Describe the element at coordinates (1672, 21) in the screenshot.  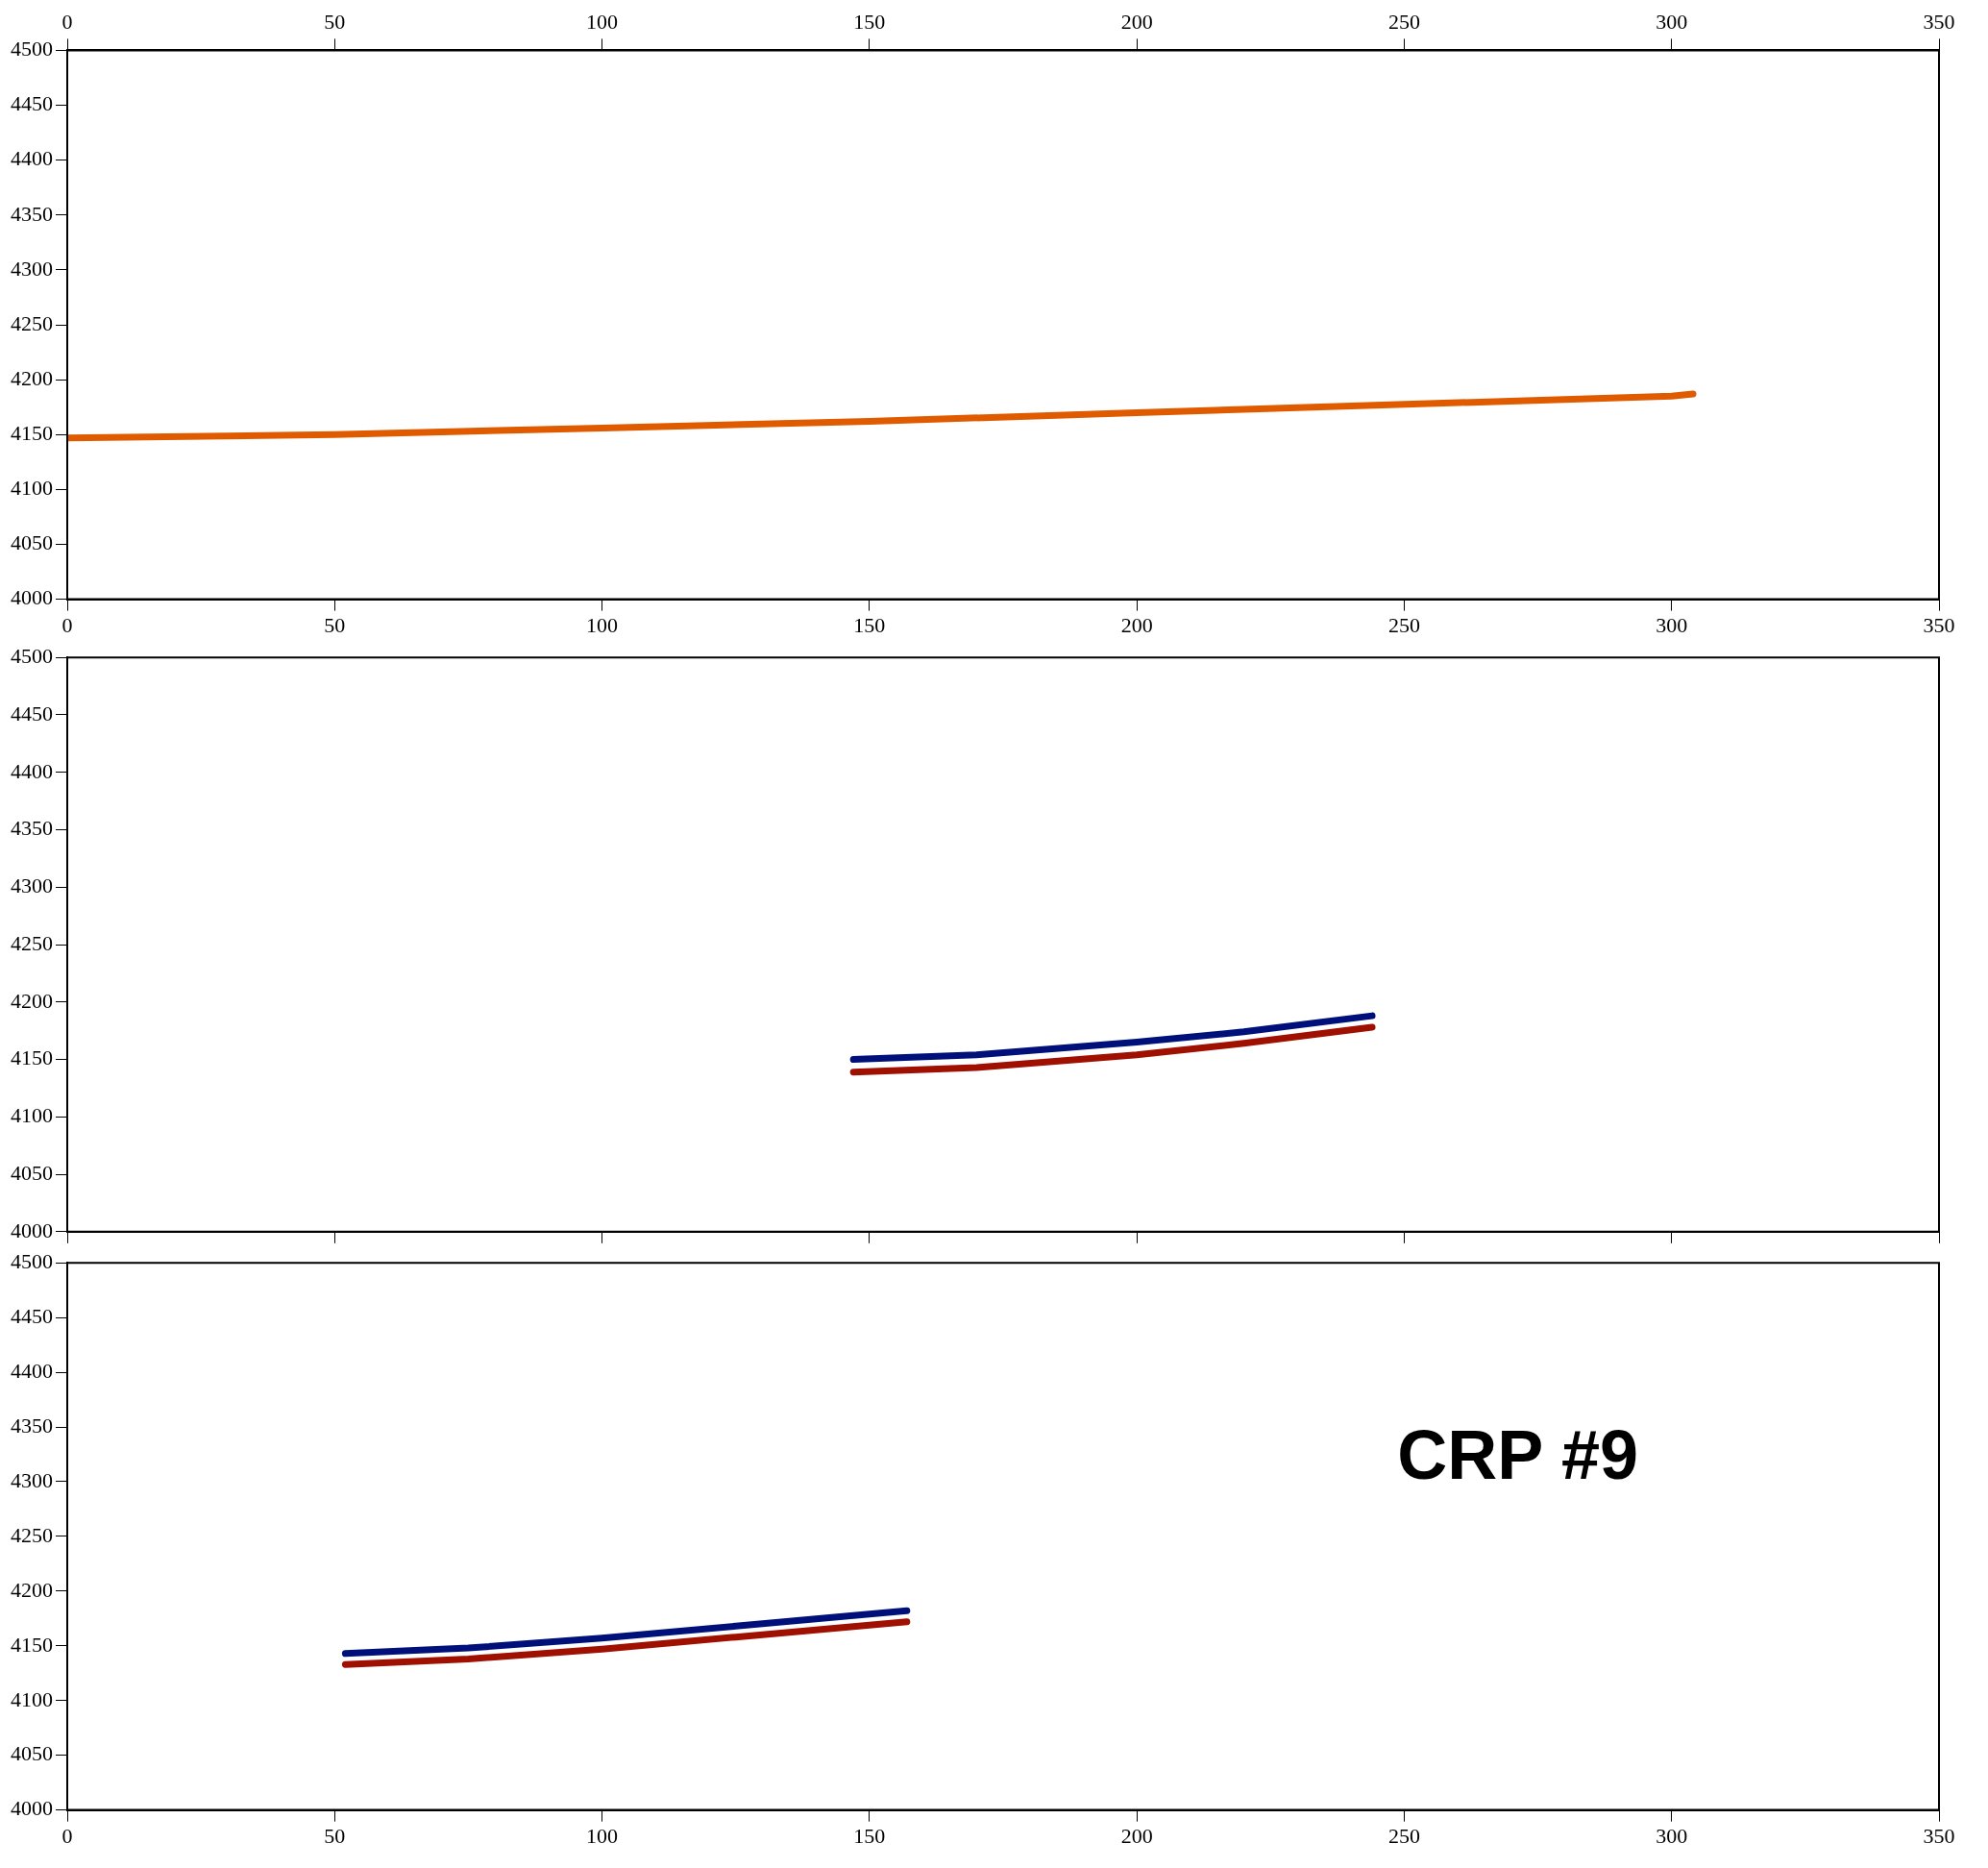
I see `x2-tick-label: 300` at that location.